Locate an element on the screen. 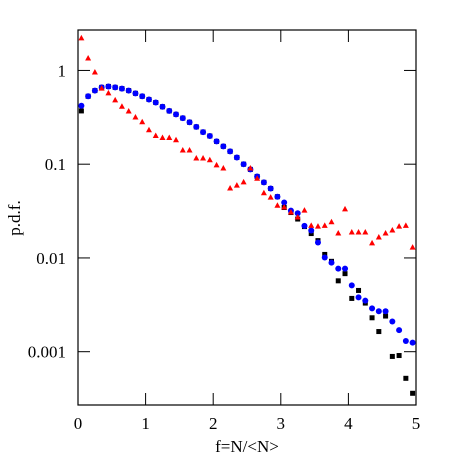 The width and height of the screenshot is (463, 463). x-tick-label: 1 is located at coordinates (145, 423).